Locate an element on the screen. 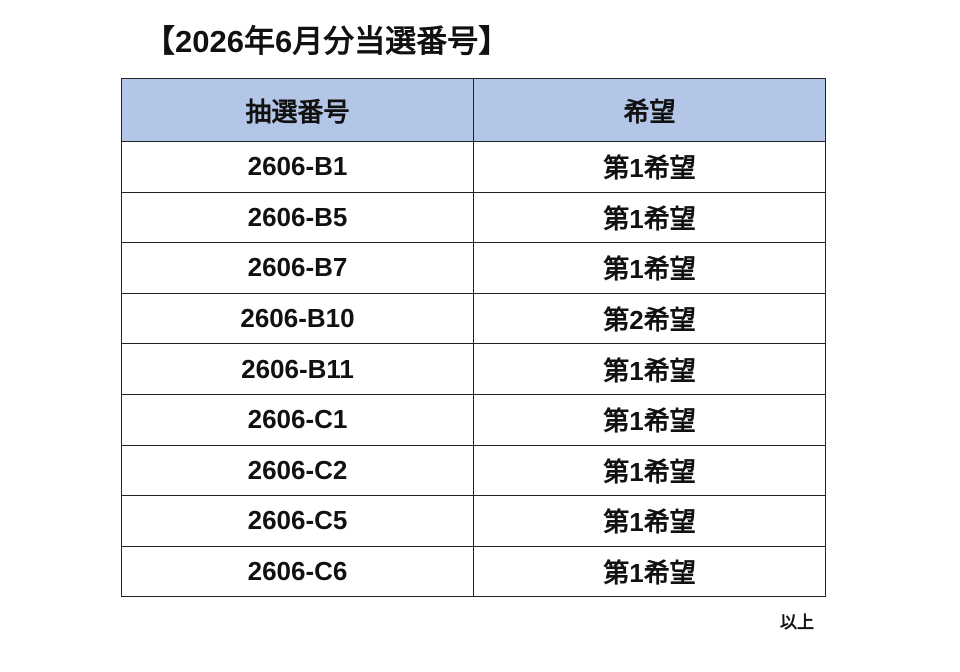  table-row: 2606-B7 第1希望 is located at coordinates (473, 268).